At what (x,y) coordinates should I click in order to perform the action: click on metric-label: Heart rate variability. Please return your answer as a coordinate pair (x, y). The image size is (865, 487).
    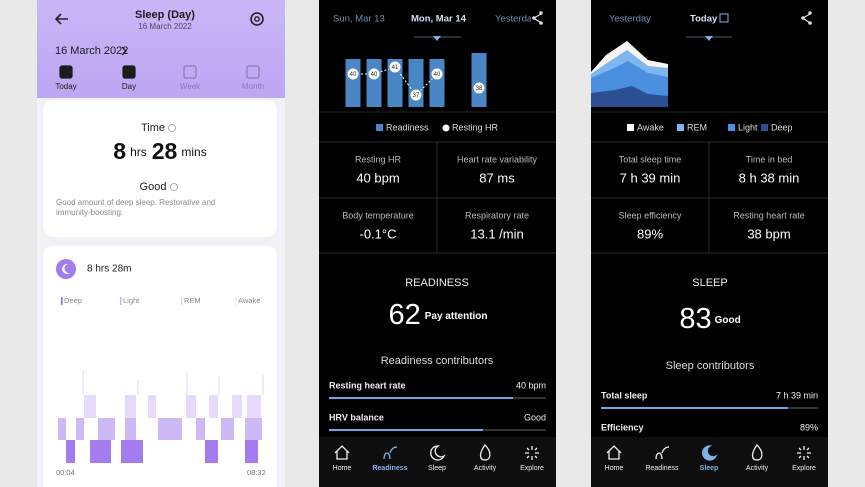
    Looking at the image, I should click on (497, 159).